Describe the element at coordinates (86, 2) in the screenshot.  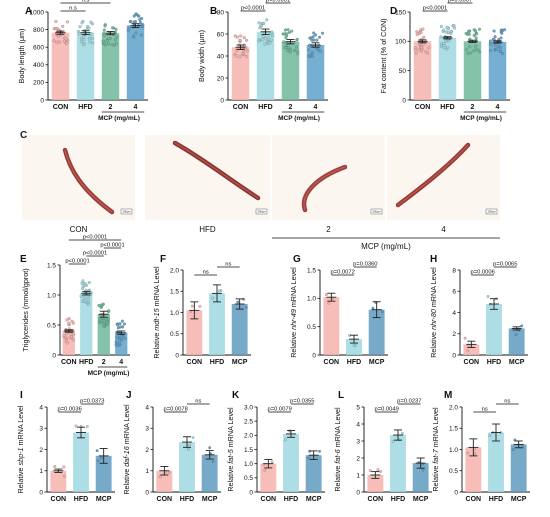
I see `significance-label: n.s` at that location.